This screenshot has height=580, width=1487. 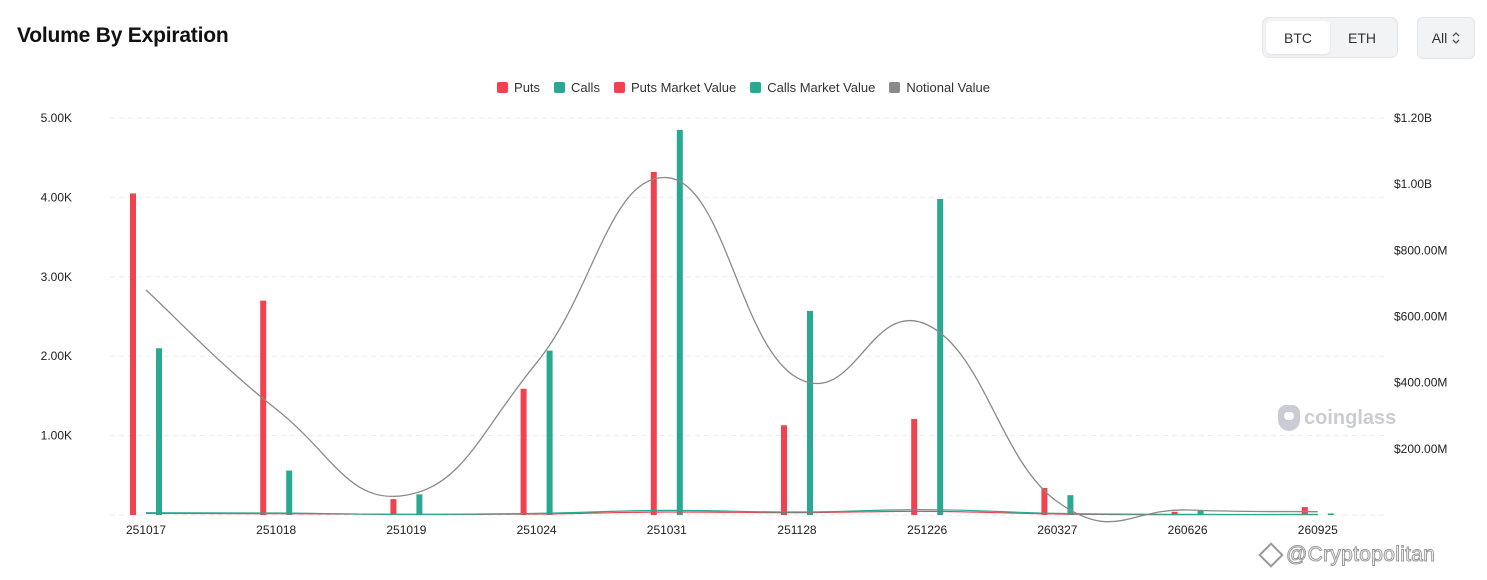 What do you see at coordinates (537, 530) in the screenshot?
I see `x-axis-tick-label: 251024` at bounding box center [537, 530].